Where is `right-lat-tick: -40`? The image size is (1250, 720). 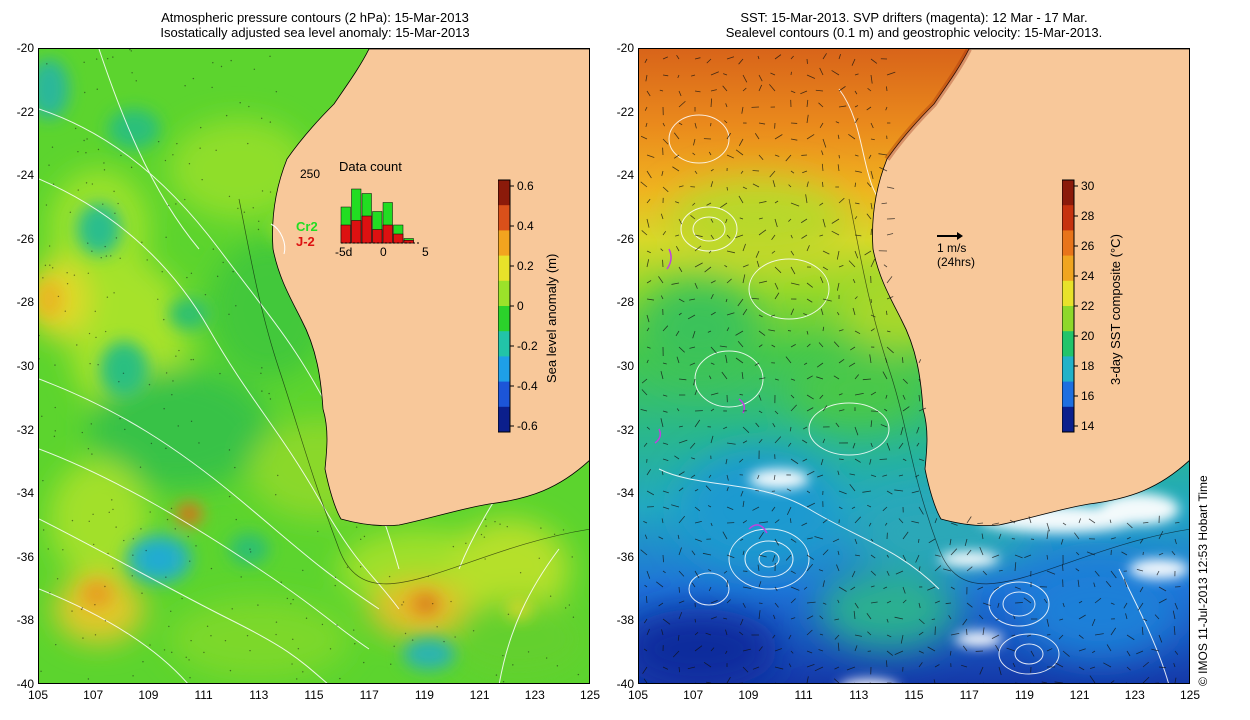 right-lat-tick: -40 is located at coordinates (625, 684).